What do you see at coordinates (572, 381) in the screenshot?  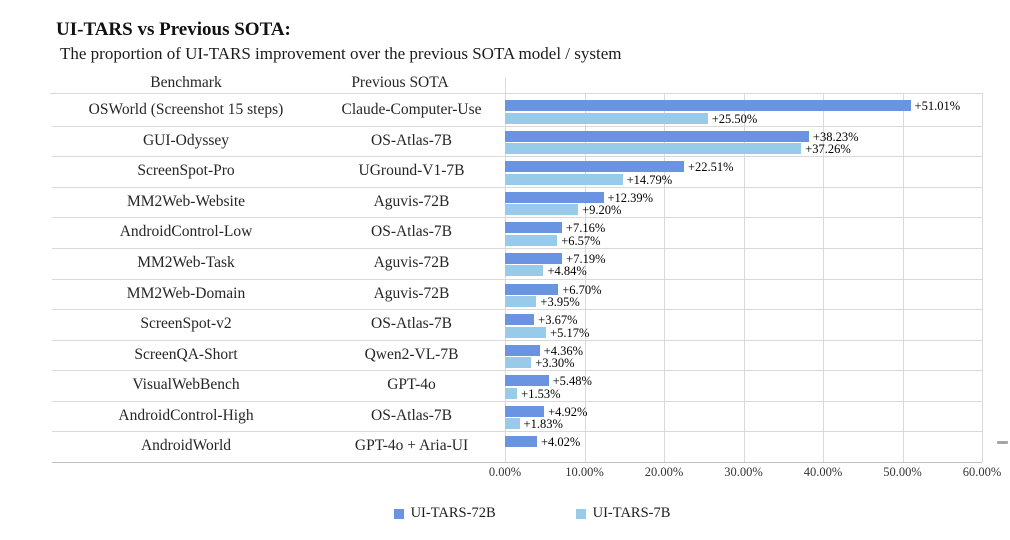 I see `value-label-72b: +5.48%` at bounding box center [572, 381].